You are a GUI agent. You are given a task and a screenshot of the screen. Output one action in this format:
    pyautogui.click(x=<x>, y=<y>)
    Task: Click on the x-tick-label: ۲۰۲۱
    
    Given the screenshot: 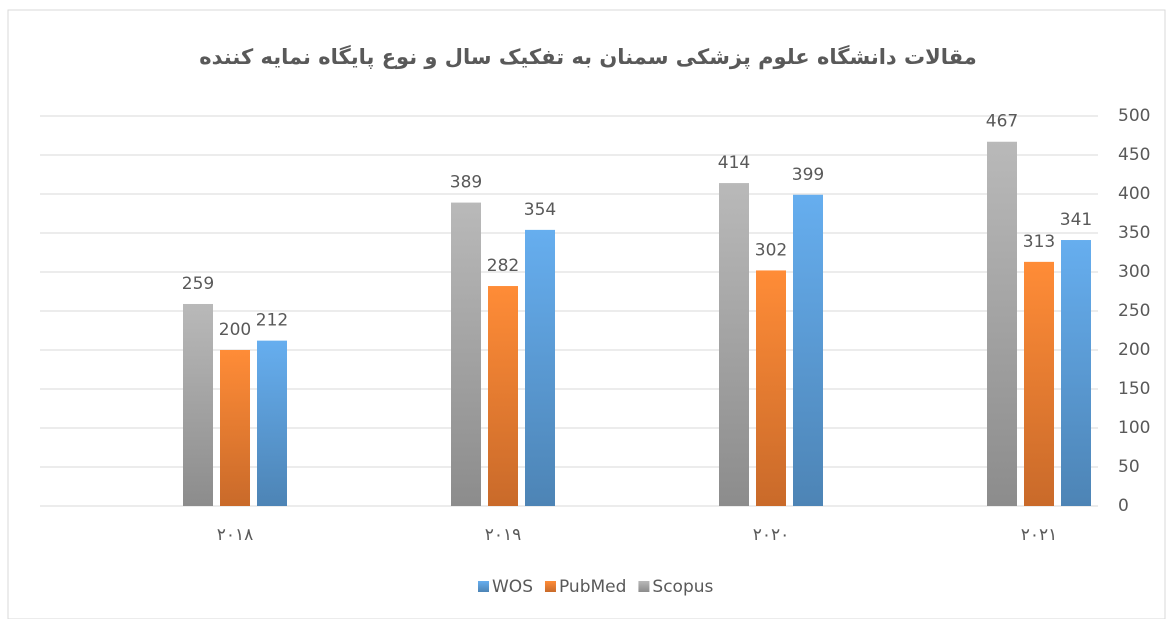 What is the action you would take?
    pyautogui.click(x=1039, y=535)
    